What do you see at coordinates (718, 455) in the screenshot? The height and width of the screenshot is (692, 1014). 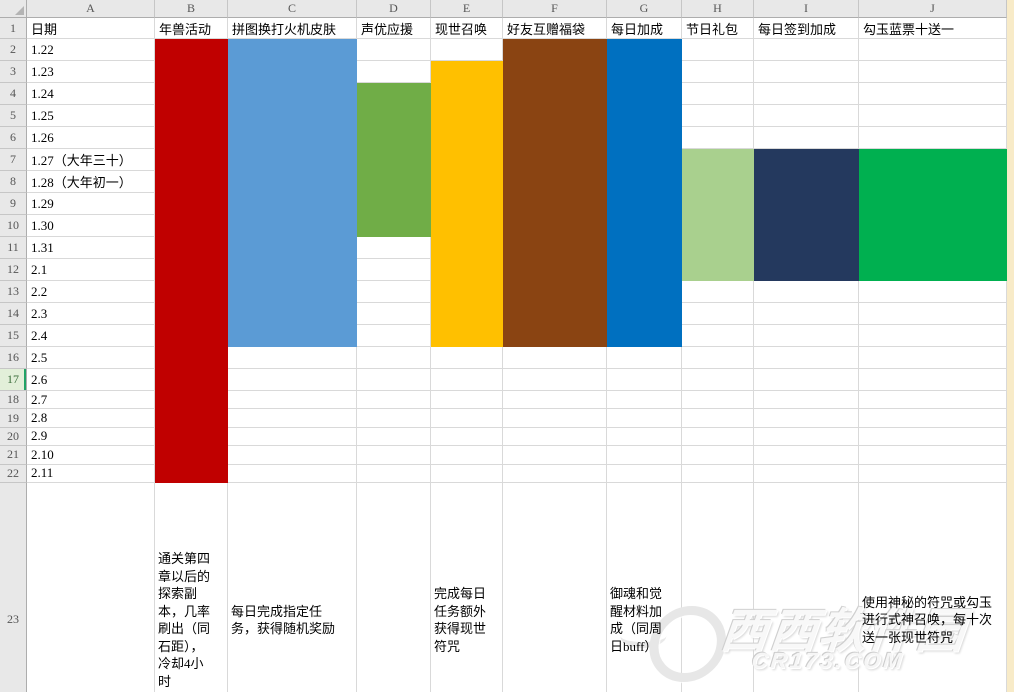 I see `cell-H21` at bounding box center [718, 455].